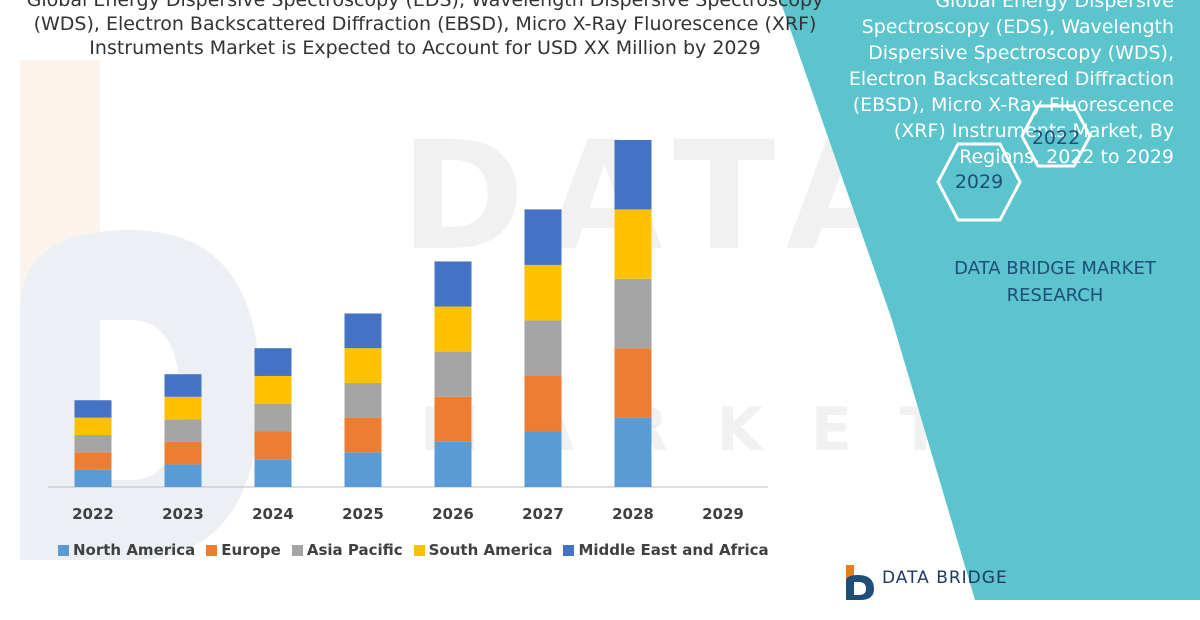 Image resolution: width=1200 pixels, height=620 pixels. I want to click on legend-item: Europe, so click(243, 550).